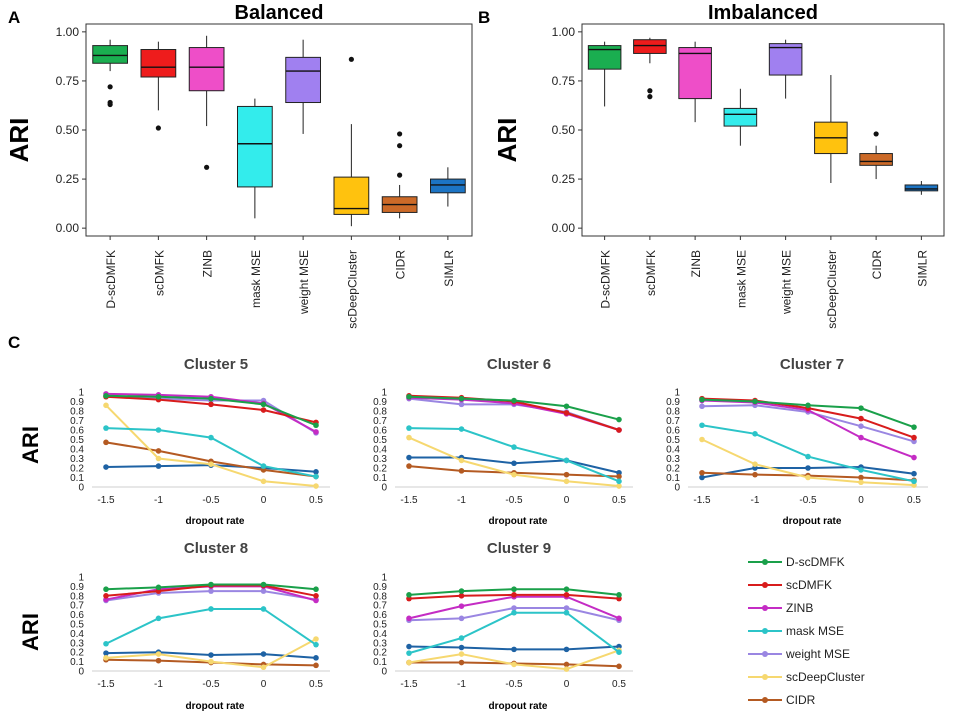 The width and height of the screenshot is (957, 717). Describe the element at coordinates (780, 608) in the screenshot. I see `legend-item-zinb: ZINB` at that location.